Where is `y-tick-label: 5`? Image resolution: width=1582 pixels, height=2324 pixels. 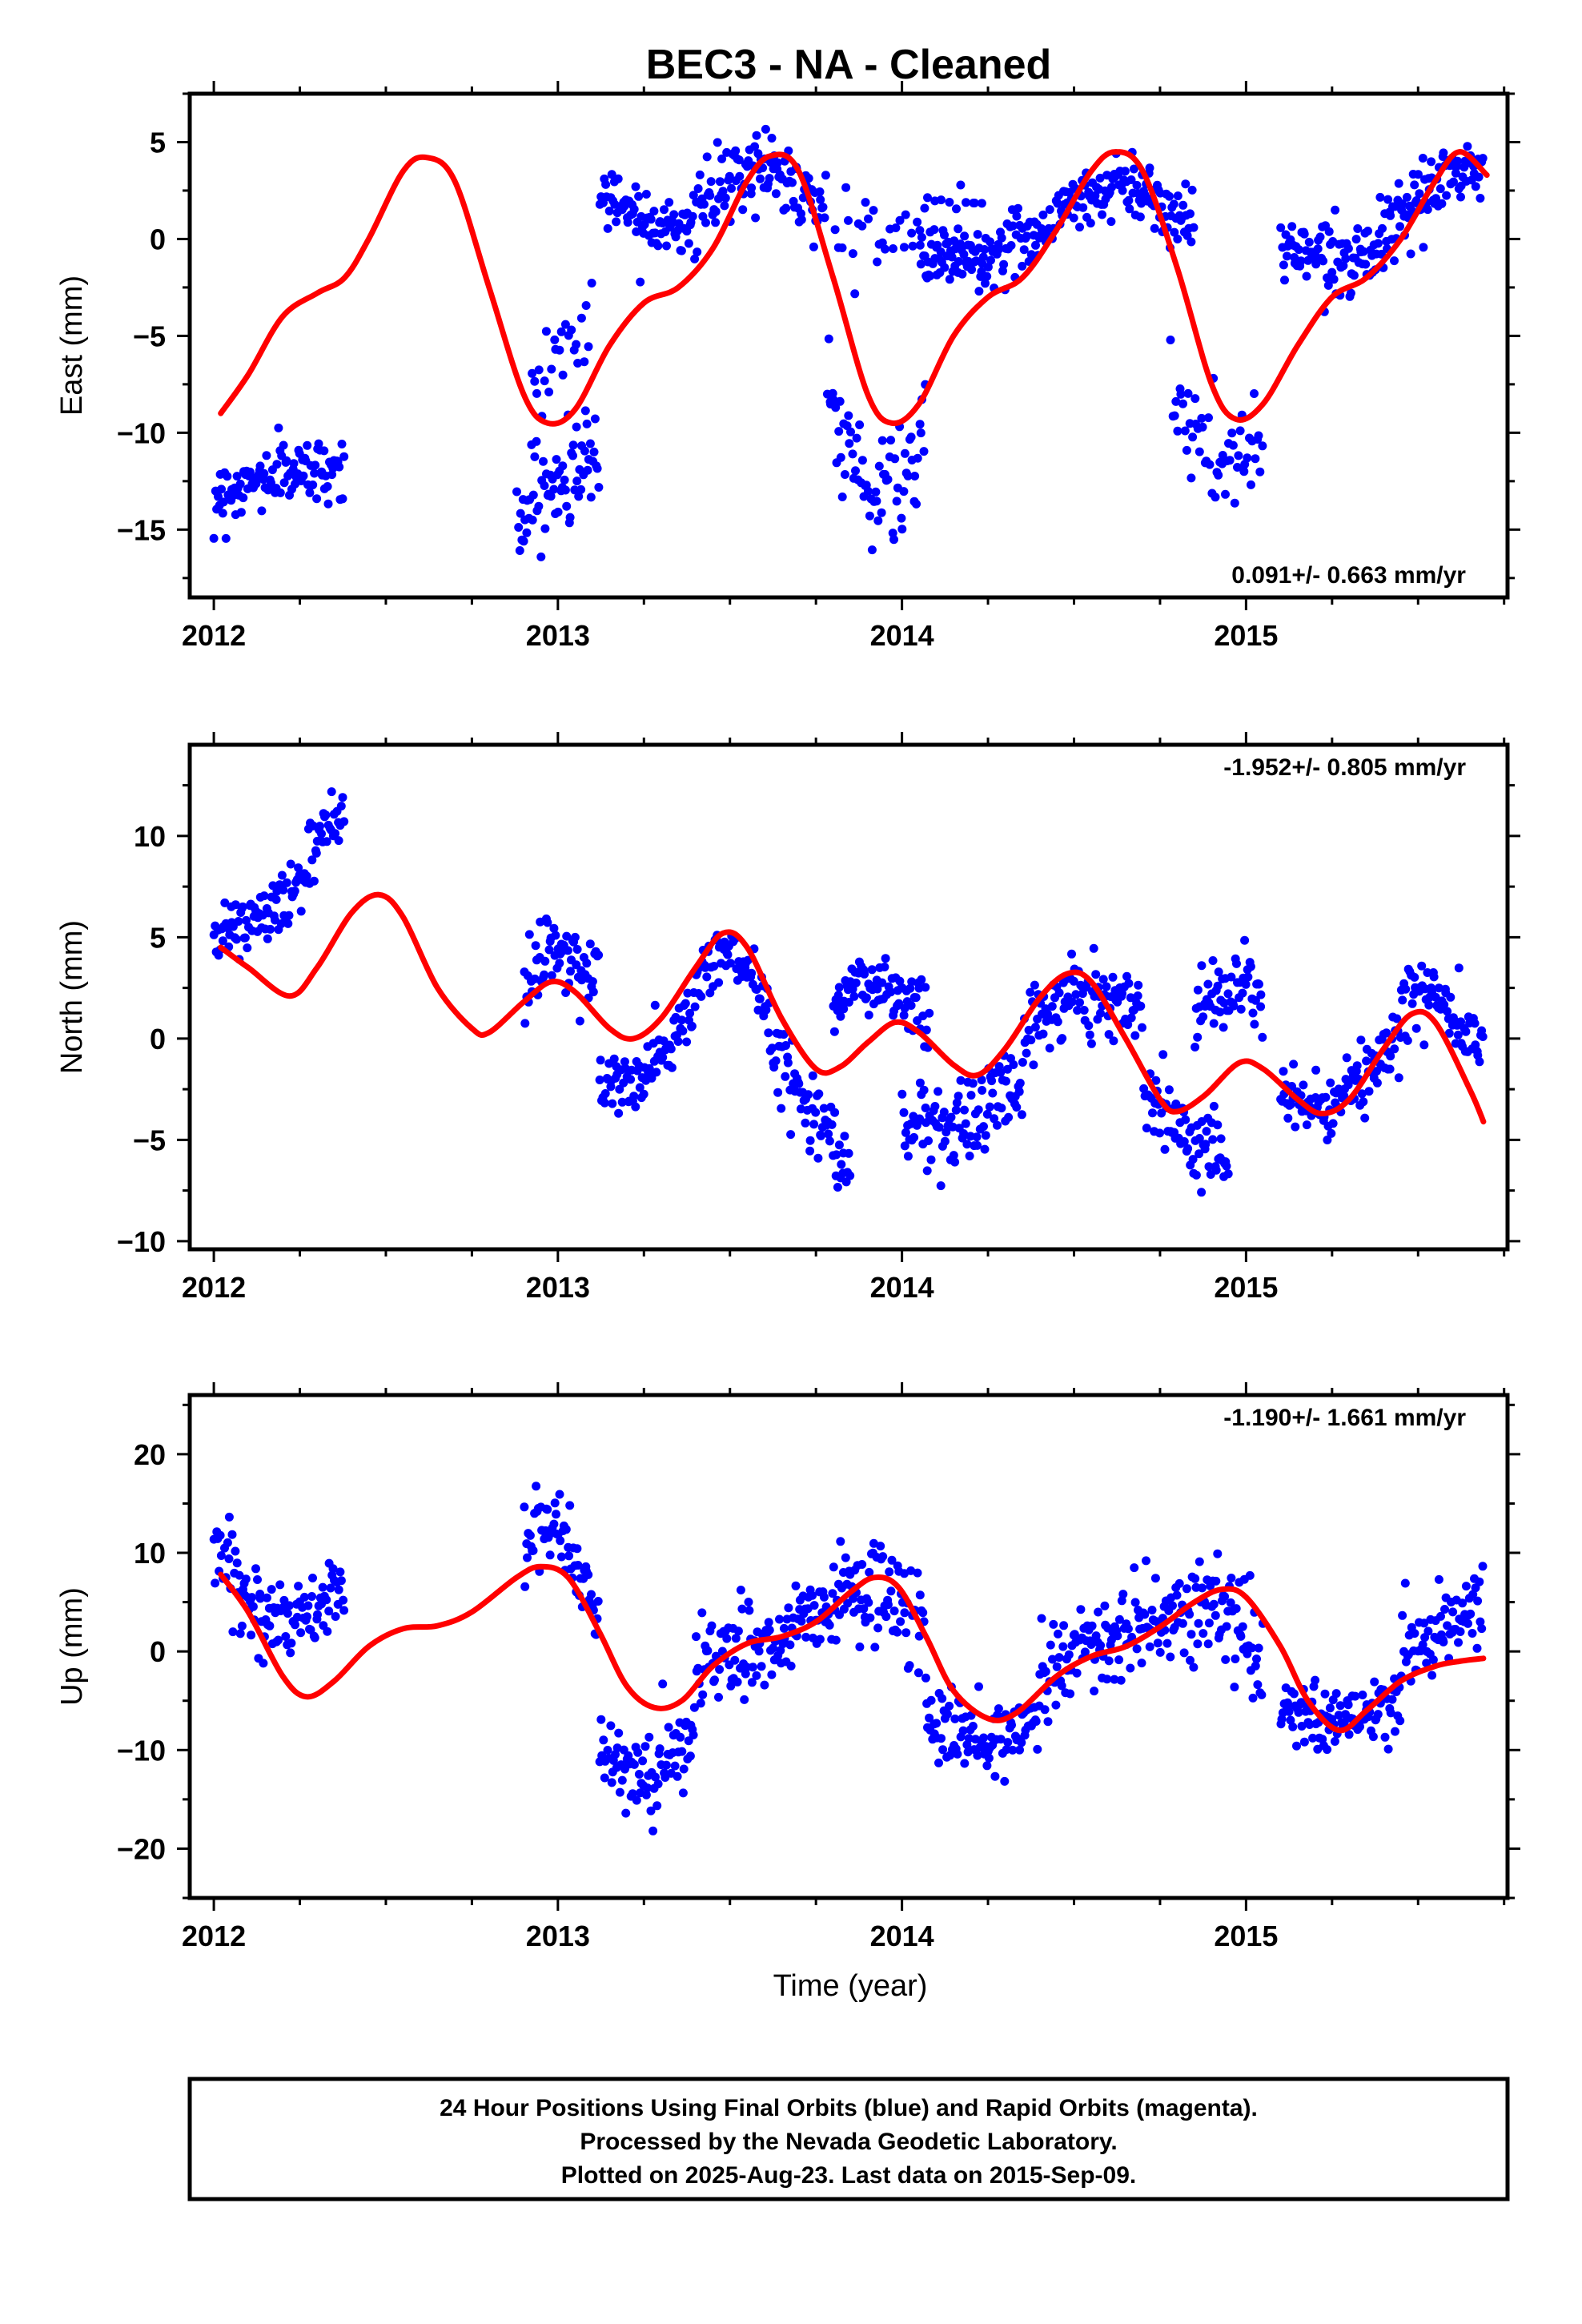
y-tick-label: 5 is located at coordinates (158, 937).